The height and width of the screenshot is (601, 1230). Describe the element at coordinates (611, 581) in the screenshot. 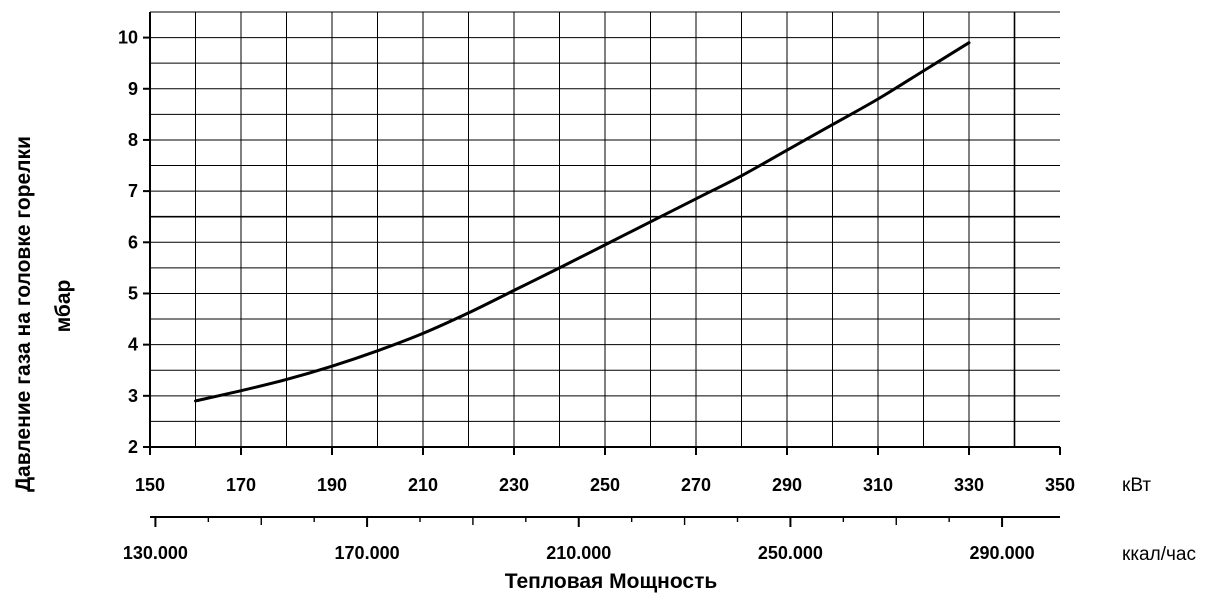

I see `x-axis-title: Тепловая Мощность` at that location.